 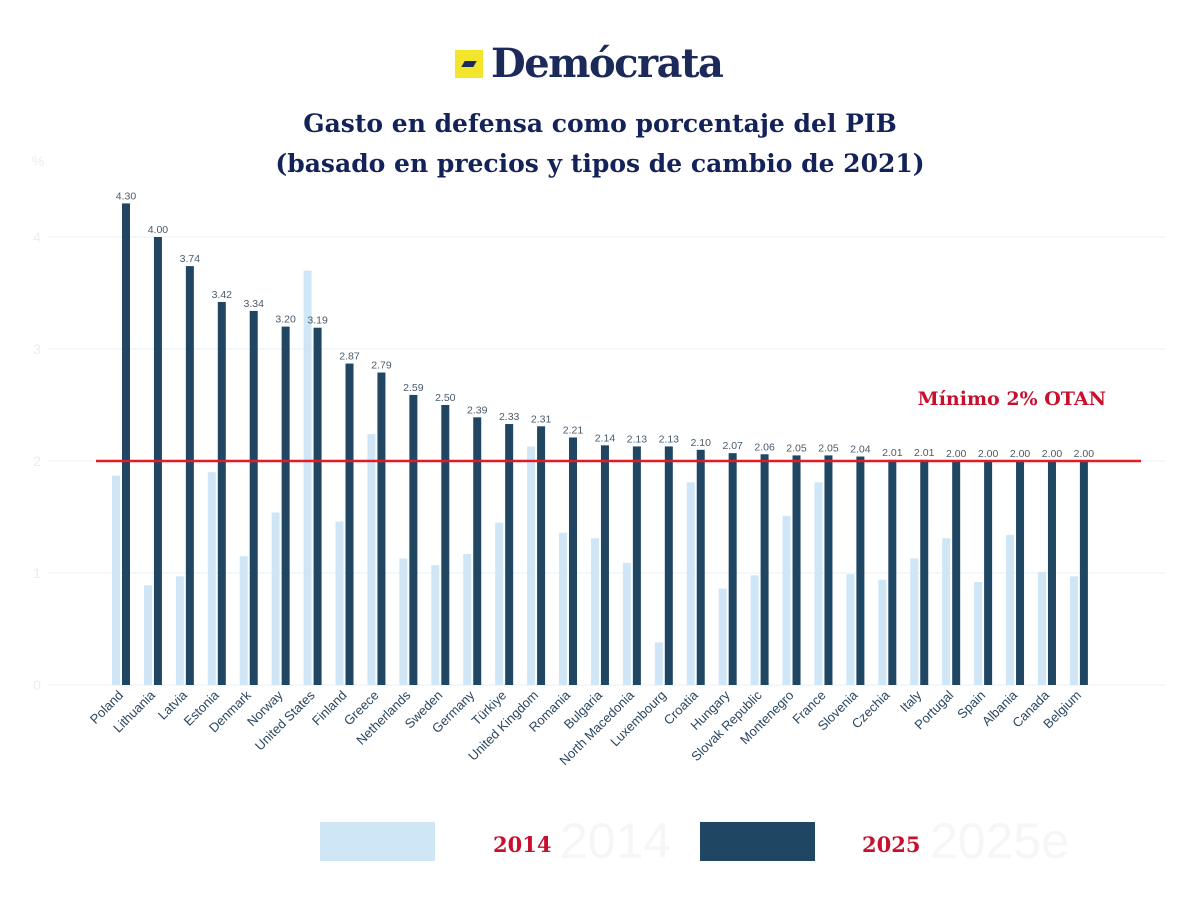 What do you see at coordinates (589, 63) in the screenshot?
I see `brand-logo: Demócrata` at bounding box center [589, 63].